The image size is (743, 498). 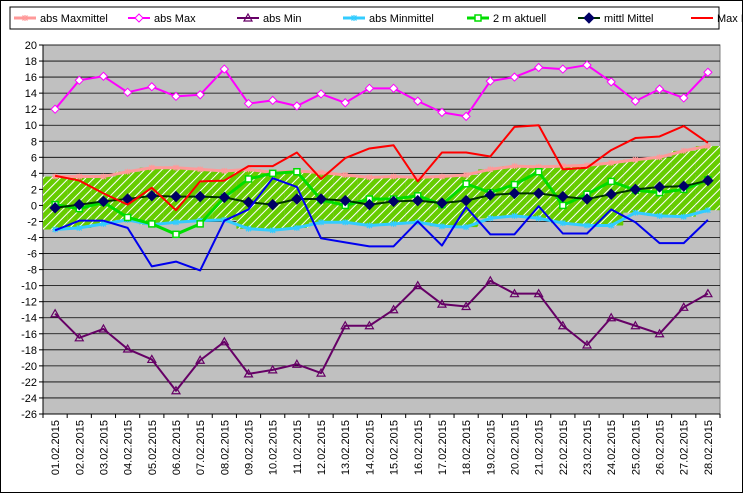 What do you see at coordinates (31, 110) in the screenshot?
I see `y-tick-label: 12` at bounding box center [31, 110].